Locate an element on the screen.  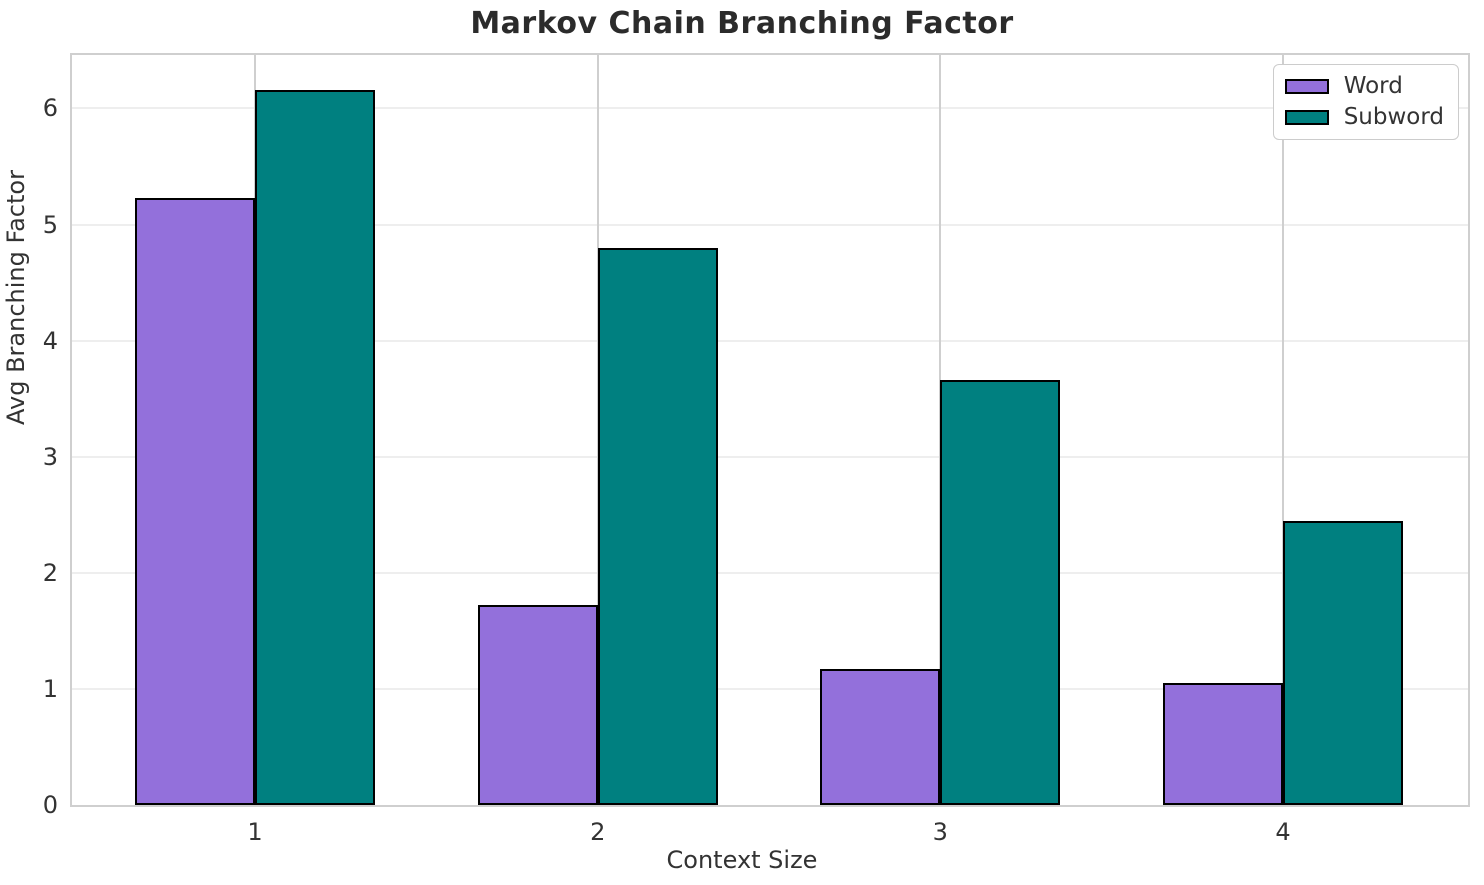
x-tick-label: 3 is located at coordinates (940, 832).